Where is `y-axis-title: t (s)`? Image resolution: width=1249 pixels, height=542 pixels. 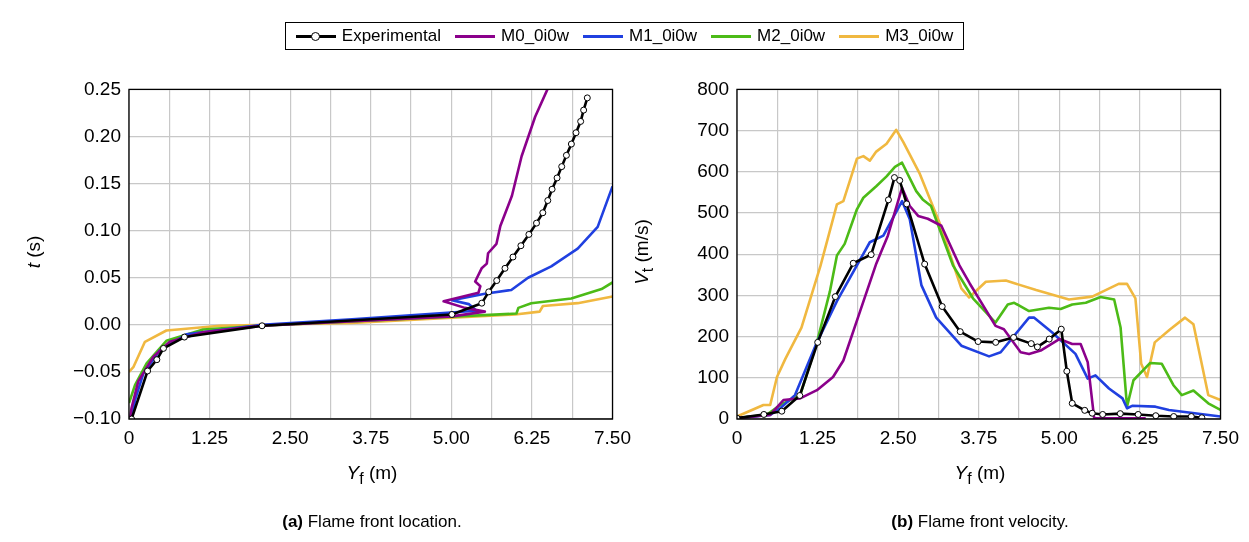 y-axis-title: t (s) is located at coordinates (34, 252).